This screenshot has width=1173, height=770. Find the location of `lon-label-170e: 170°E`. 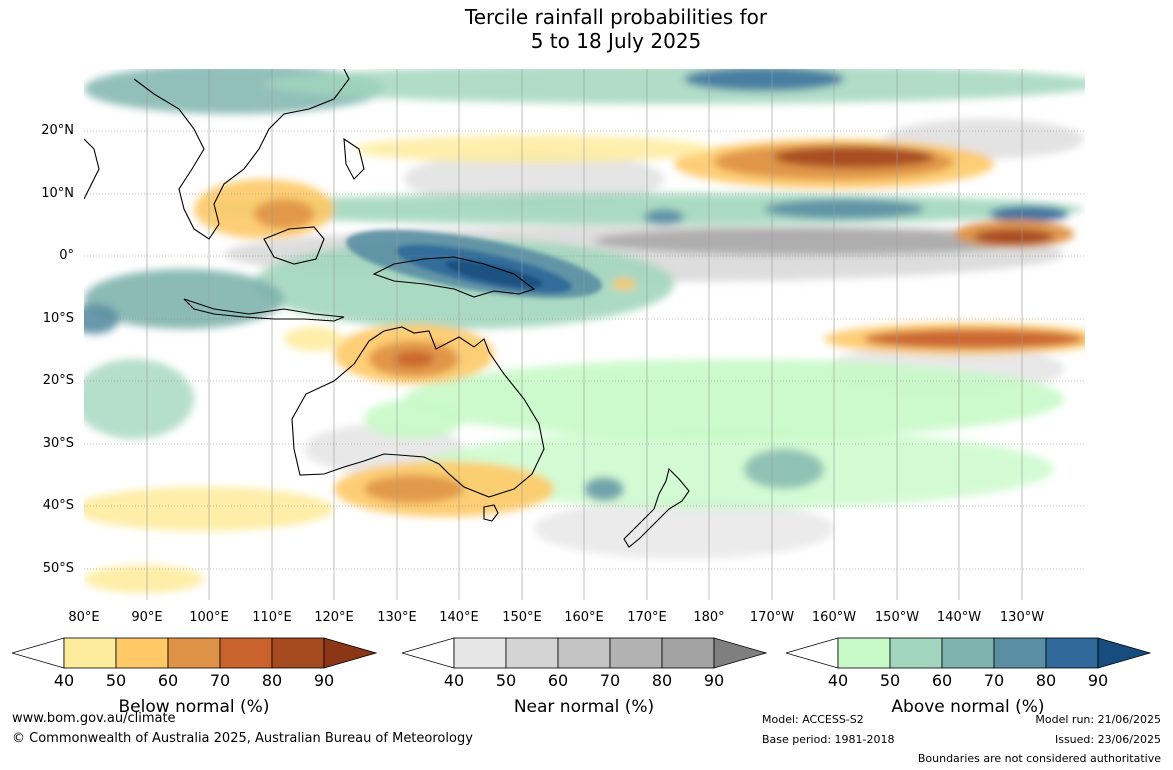

lon-label-170e: 170°E is located at coordinates (647, 617).